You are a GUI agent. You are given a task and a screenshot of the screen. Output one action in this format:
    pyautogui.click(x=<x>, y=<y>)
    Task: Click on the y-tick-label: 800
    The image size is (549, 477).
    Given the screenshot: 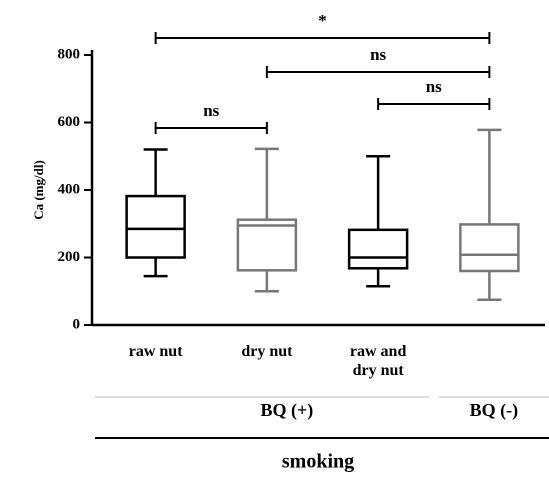 What is the action you would take?
    pyautogui.click(x=69, y=54)
    